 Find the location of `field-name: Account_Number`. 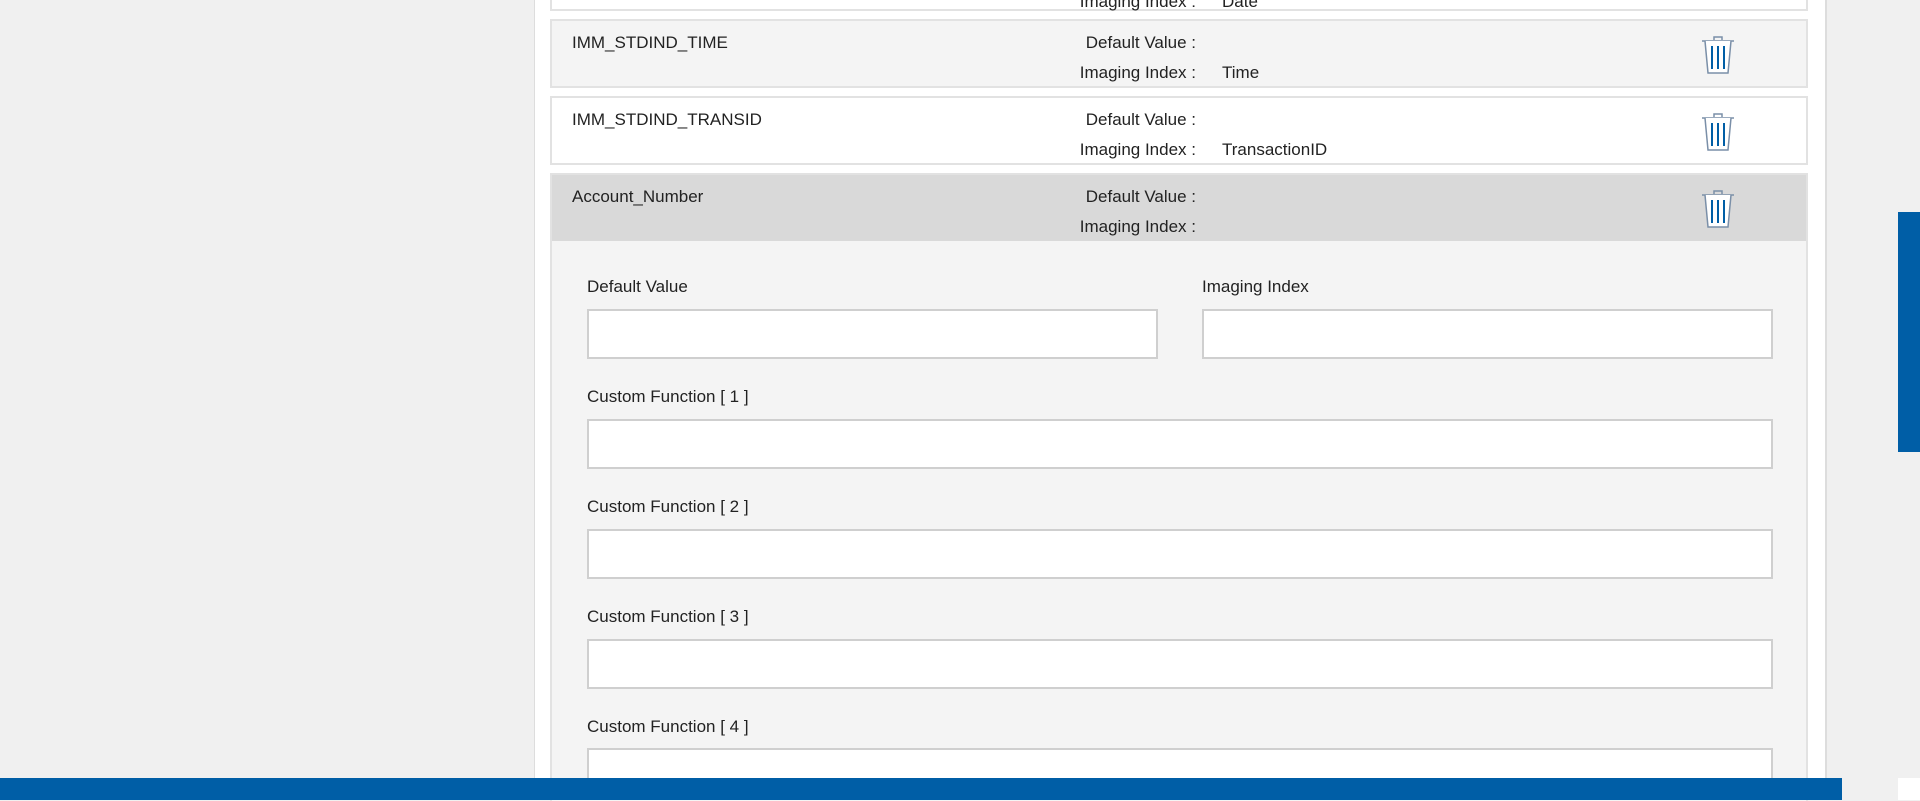

field-name: Account_Number is located at coordinates (638, 196).